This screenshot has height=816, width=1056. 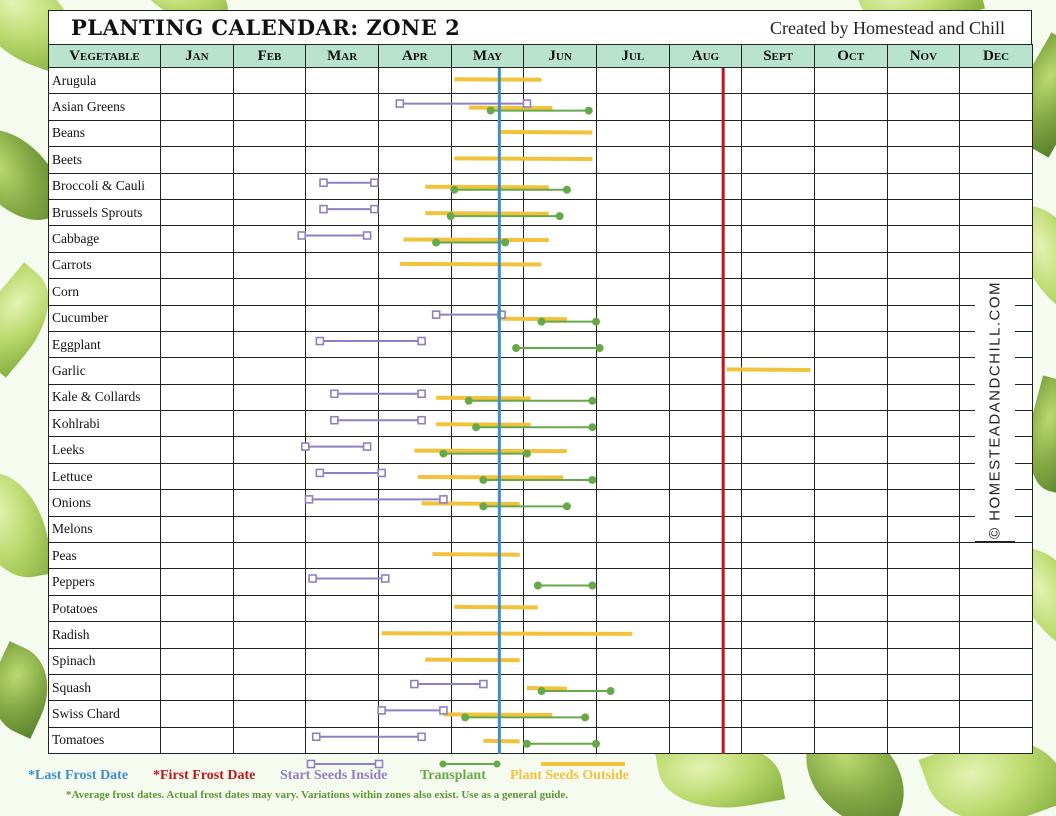 I want to click on month-header-mar: Mar, so click(x=342, y=56).